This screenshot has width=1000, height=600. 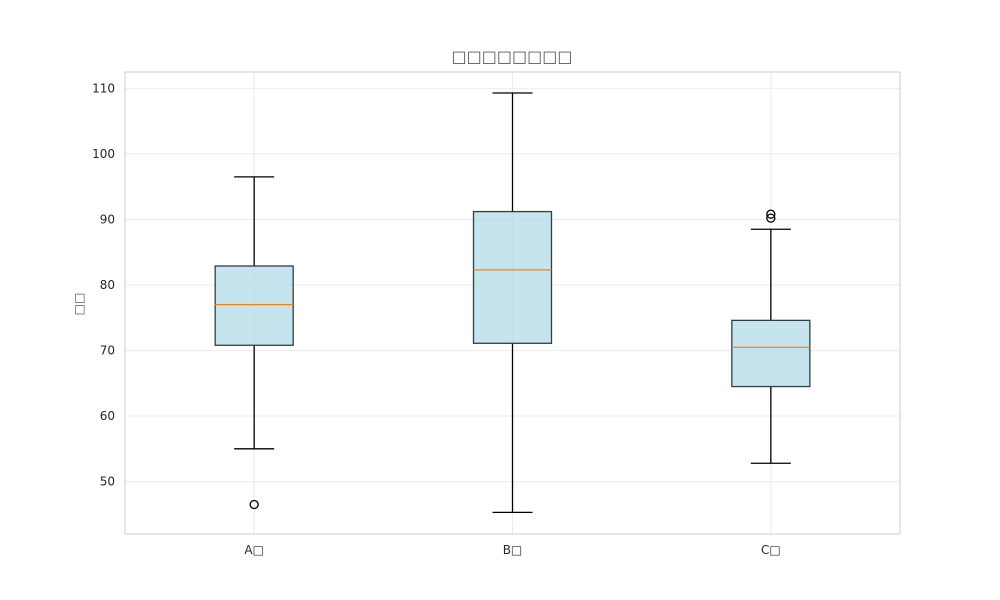 What do you see at coordinates (107, 351) in the screenshot?
I see `y-tick-label: 70` at bounding box center [107, 351].